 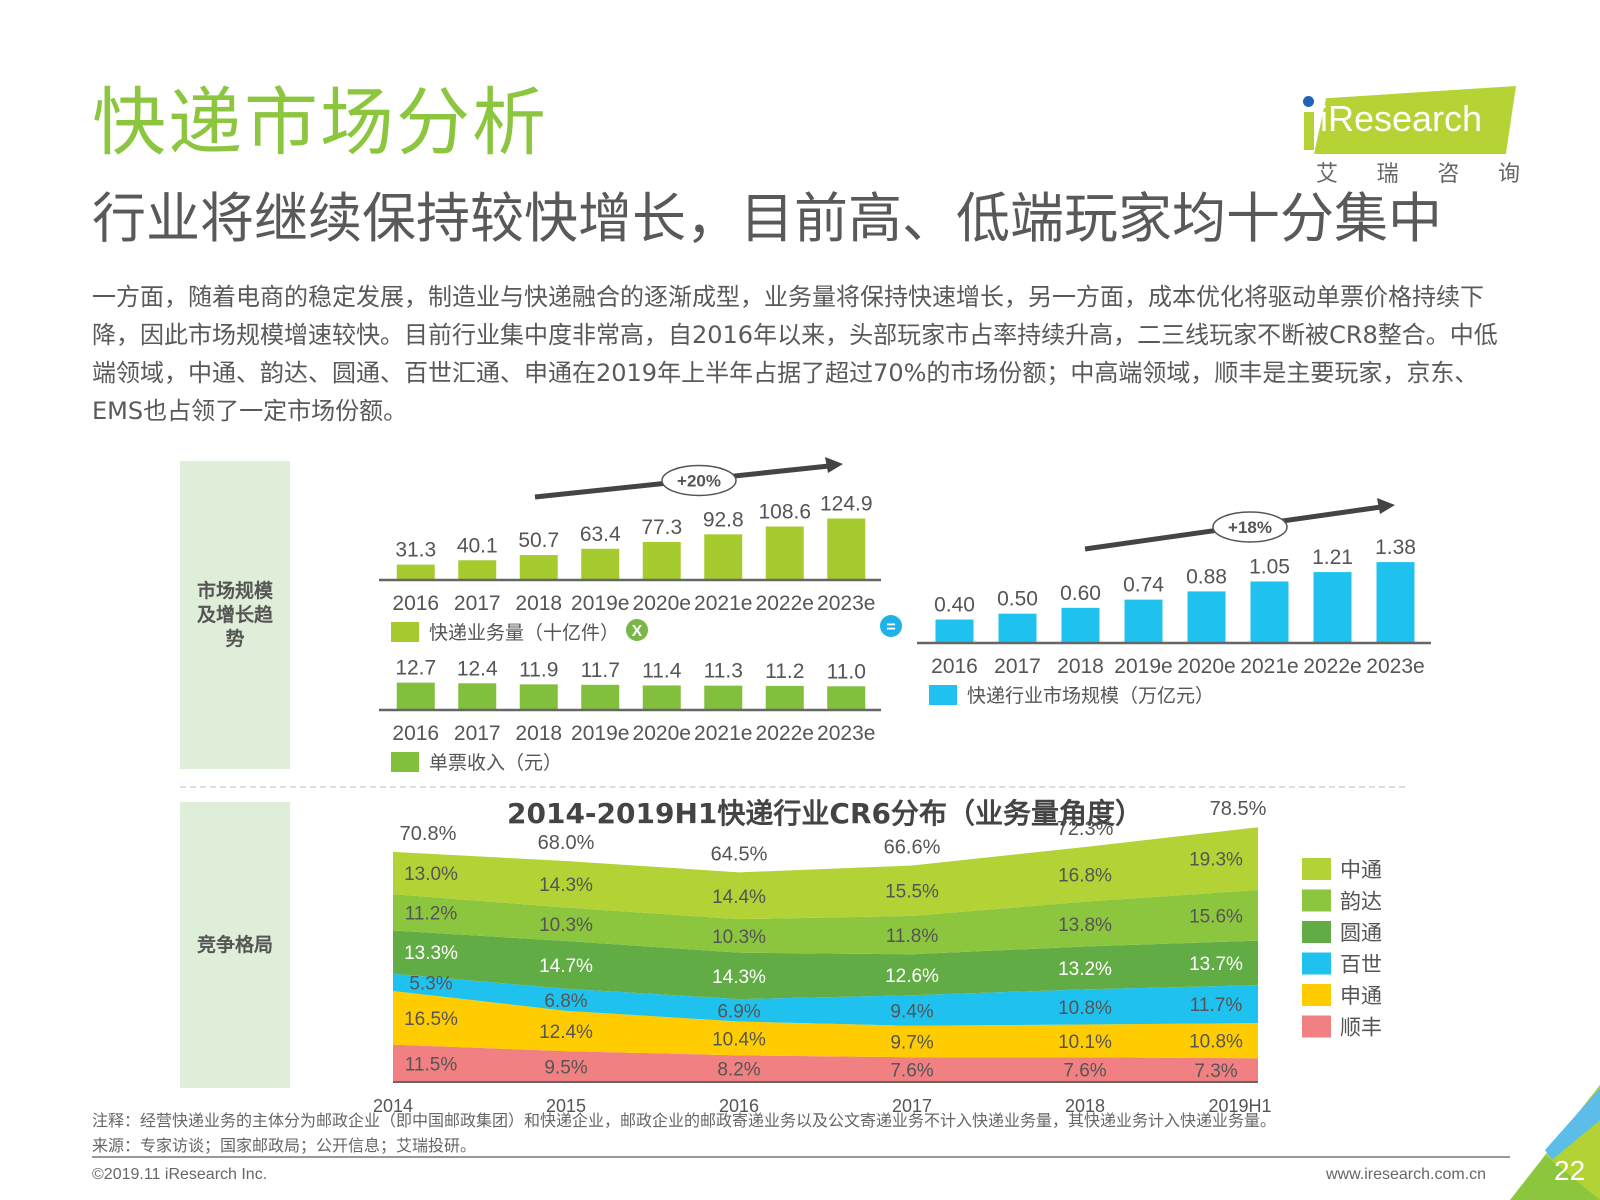 What do you see at coordinates (320, 123) in the screenshot?
I see `page-title: 快递市场分析` at bounding box center [320, 123].